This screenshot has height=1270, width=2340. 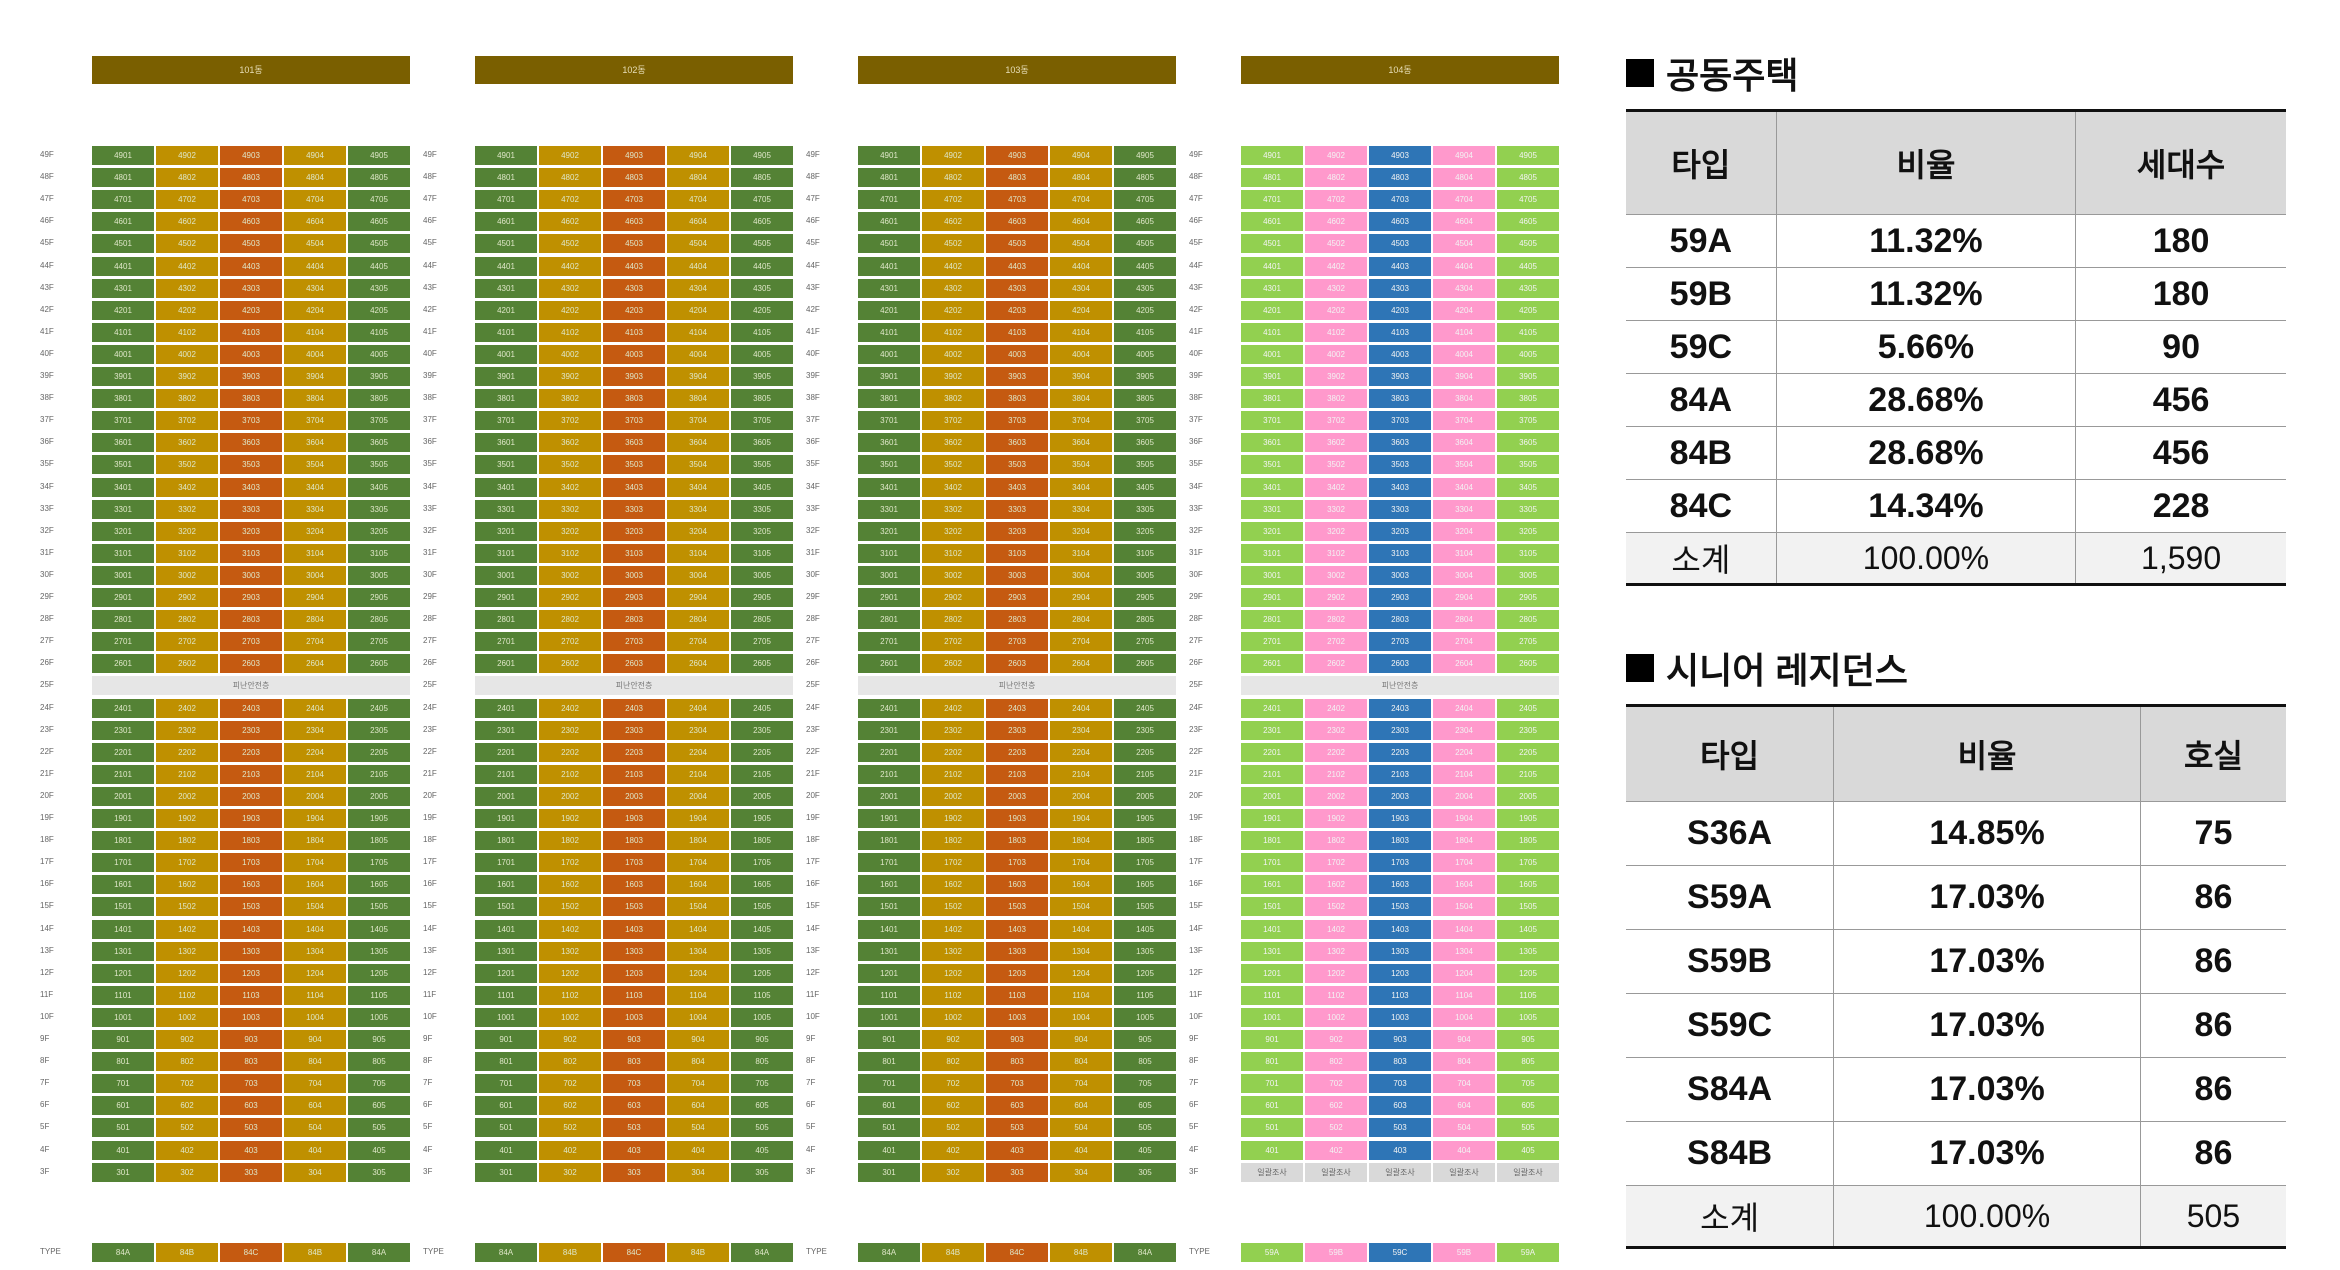 What do you see at coordinates (187, 244) in the screenshot?
I see `unit-cell: 4502` at bounding box center [187, 244].